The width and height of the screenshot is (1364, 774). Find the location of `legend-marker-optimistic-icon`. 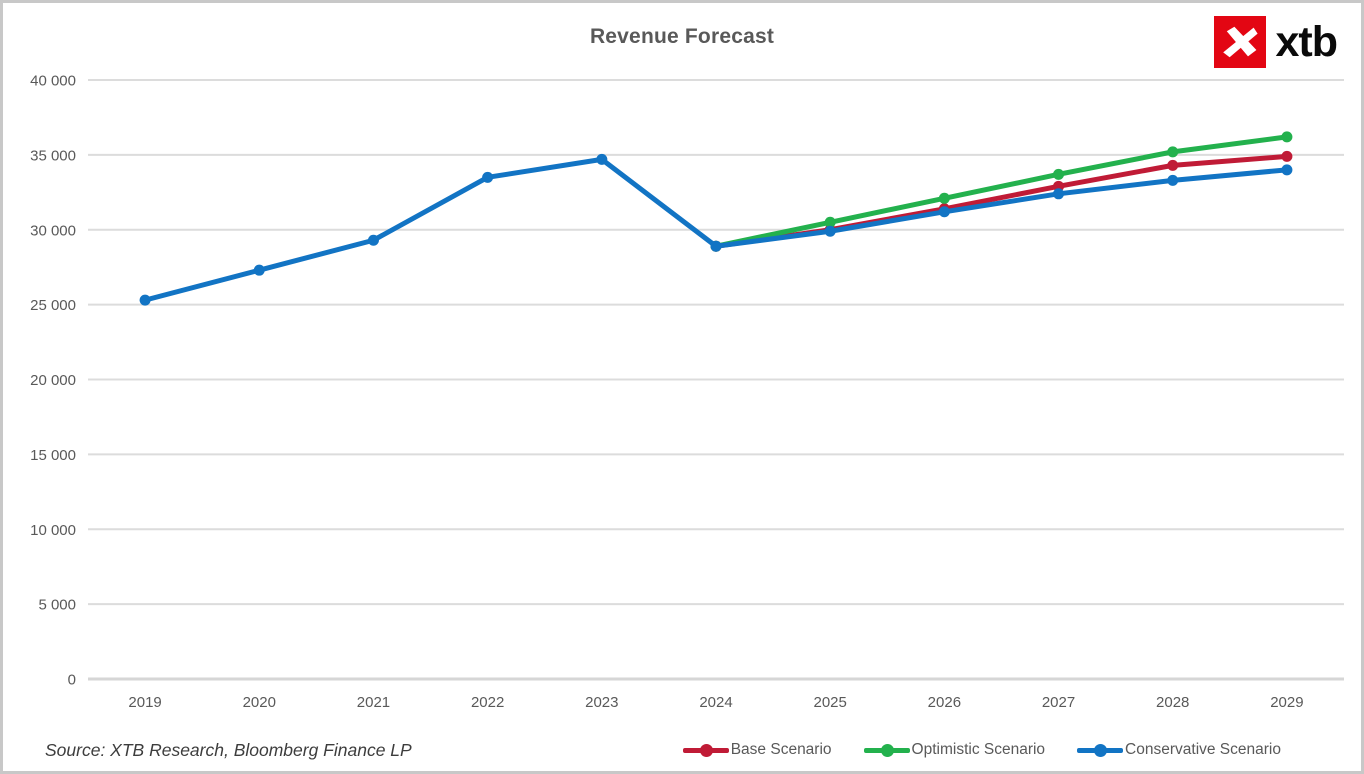

legend-marker-optimistic-icon is located at coordinates (886, 750).